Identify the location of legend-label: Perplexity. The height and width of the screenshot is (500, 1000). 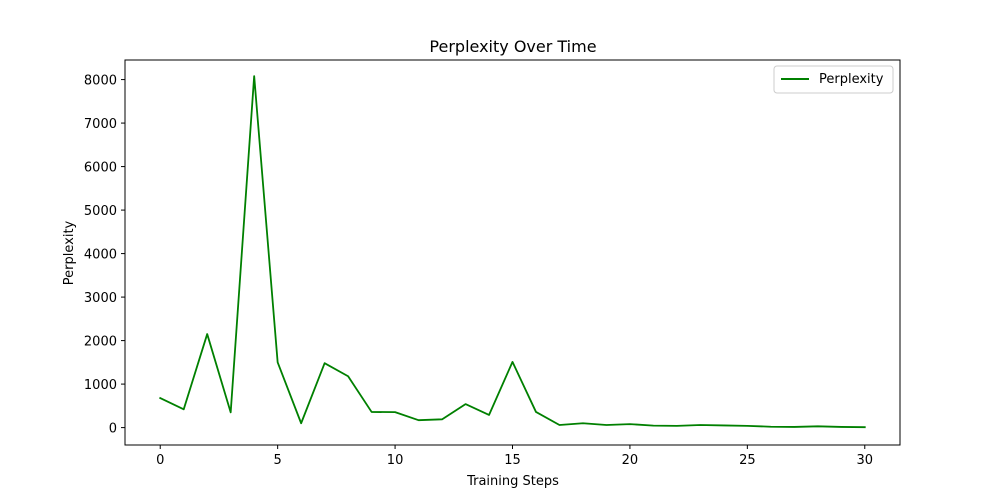
(851, 79).